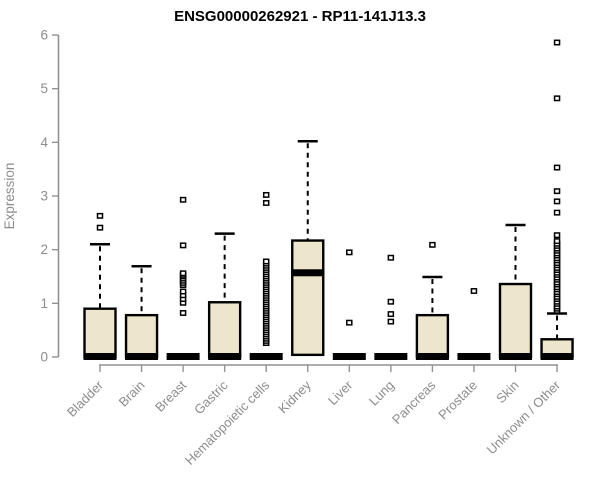  Describe the element at coordinates (414, 402) in the screenshot. I see `x-tick-label: Pancreas` at that location.